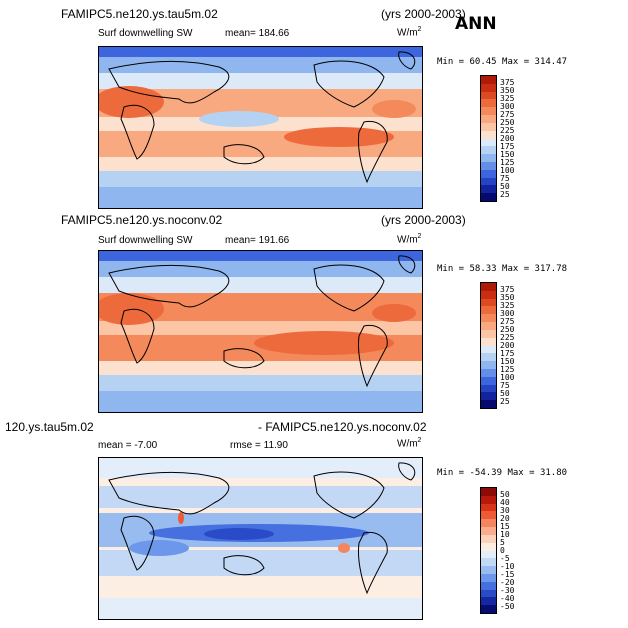 This screenshot has width=628, height=628. What do you see at coordinates (260, 197) in the screenshot?
I see `panel1-band-antarctic` at bounding box center [260, 197].